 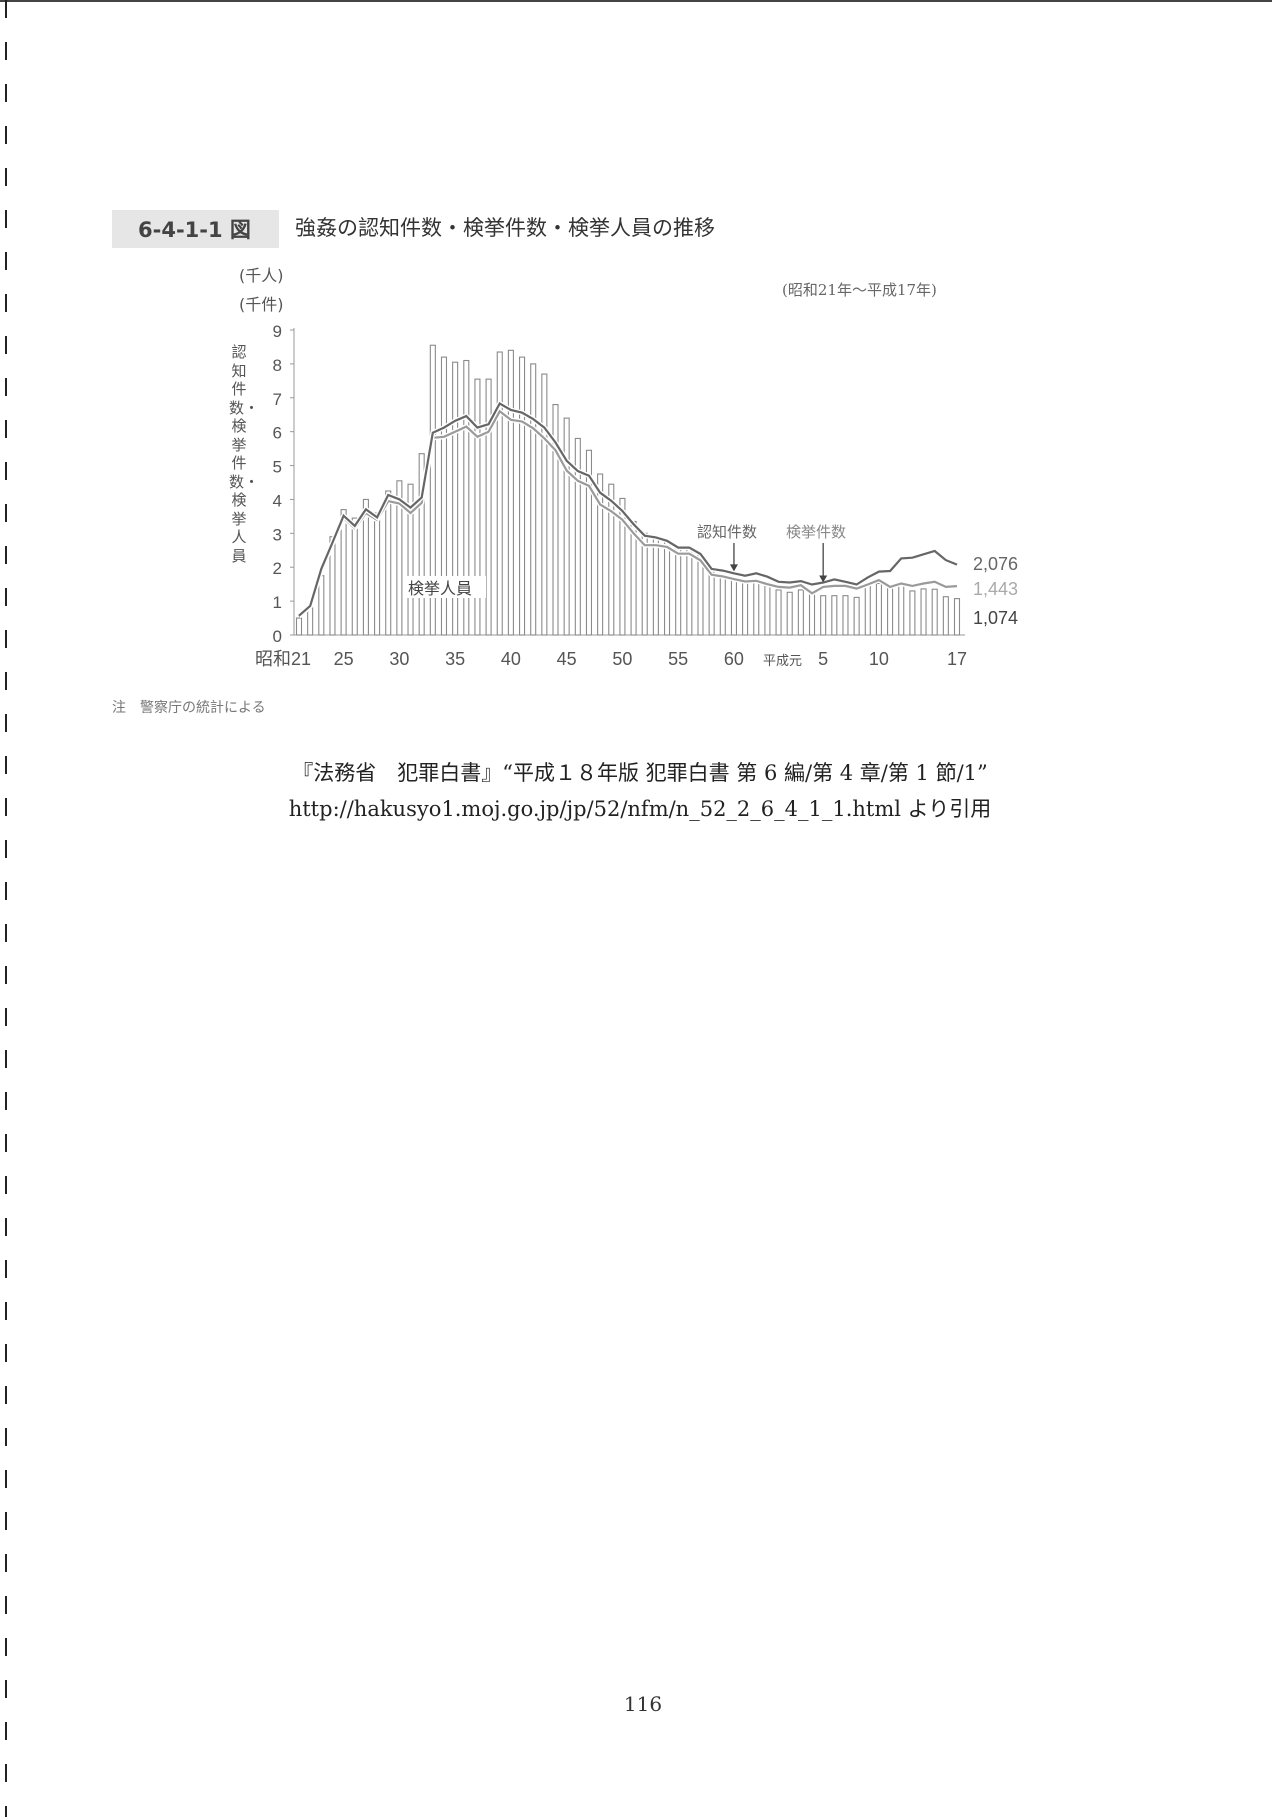 I want to click on y-tick-label: 2, so click(x=277, y=568).